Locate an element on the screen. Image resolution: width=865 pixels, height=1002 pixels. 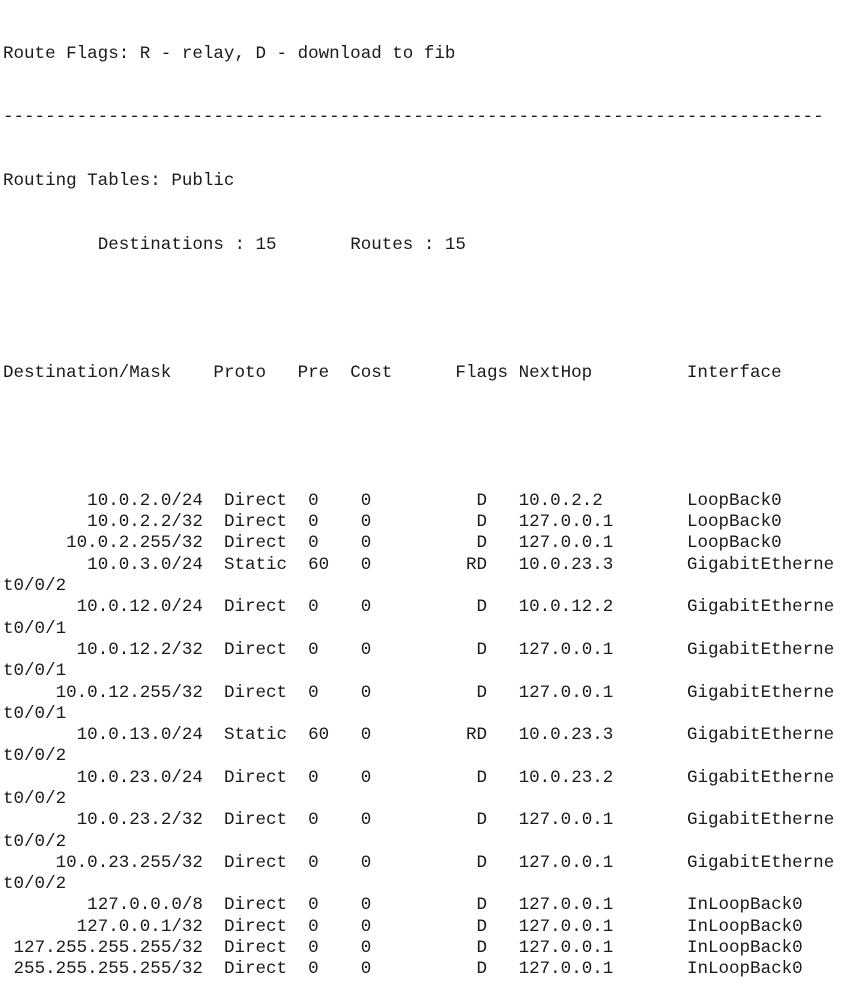
destination-mask: 10.0.12.0/24 is located at coordinates (139, 607).